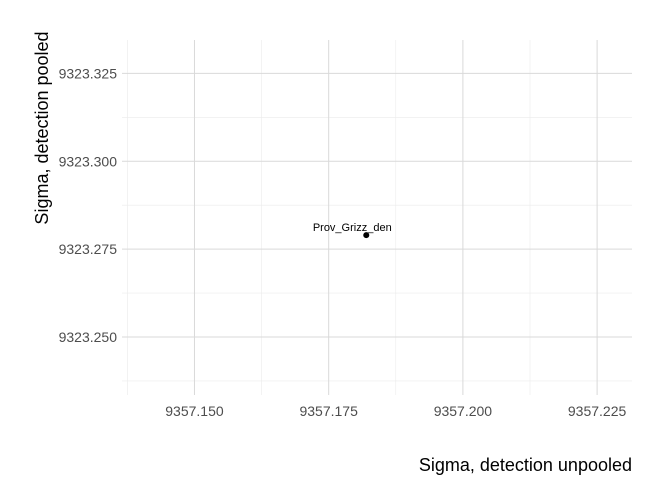  What do you see at coordinates (88, 337) in the screenshot?
I see `y-tick-label: 9323.250` at bounding box center [88, 337].